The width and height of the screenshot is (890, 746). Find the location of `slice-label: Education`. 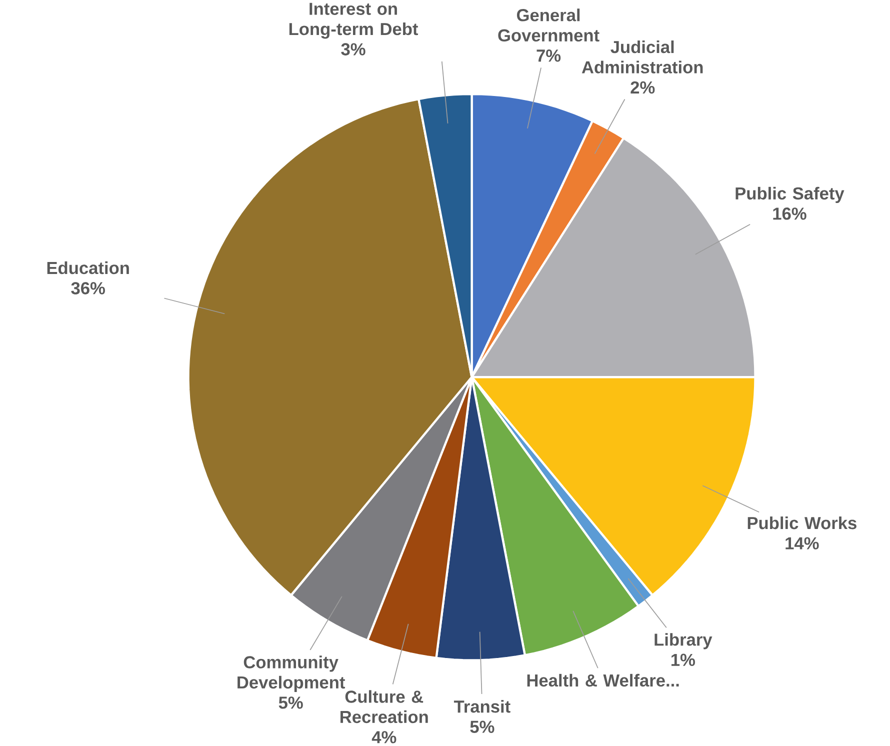

slice-label: Education is located at coordinates (88, 267).